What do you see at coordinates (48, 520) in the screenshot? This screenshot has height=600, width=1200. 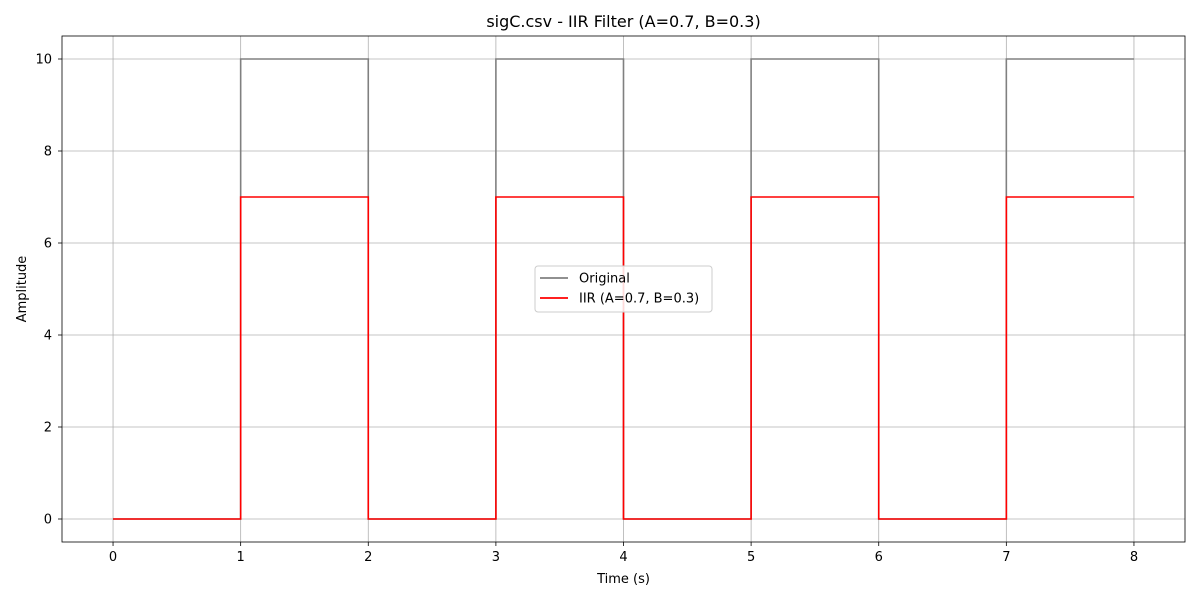 I see `y-tick-label: 0` at bounding box center [48, 520].